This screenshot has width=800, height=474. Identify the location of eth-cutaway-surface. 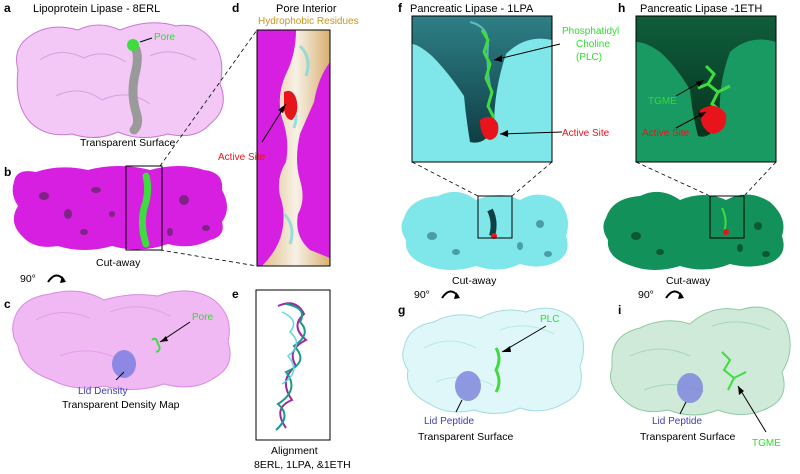
(693, 230).